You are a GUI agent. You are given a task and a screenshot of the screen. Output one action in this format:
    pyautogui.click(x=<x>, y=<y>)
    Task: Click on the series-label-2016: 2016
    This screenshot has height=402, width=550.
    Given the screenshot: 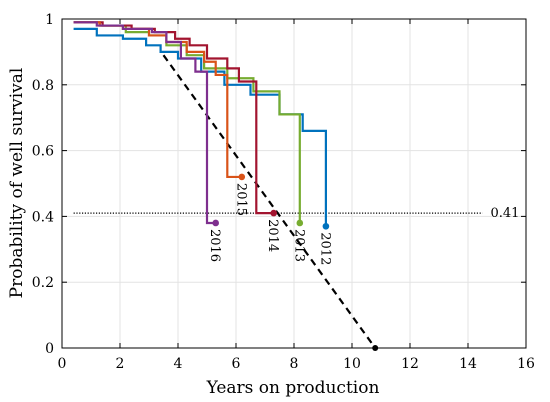 What is the action you would take?
    pyautogui.click(x=214, y=245)
    